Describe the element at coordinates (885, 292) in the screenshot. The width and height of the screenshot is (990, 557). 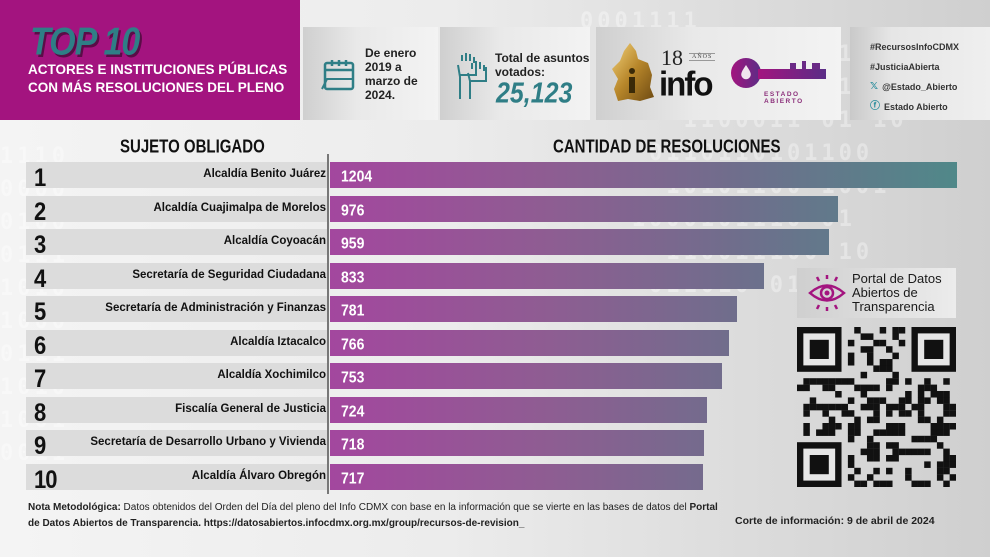
I see `portal-line: Abiertos de` at that location.